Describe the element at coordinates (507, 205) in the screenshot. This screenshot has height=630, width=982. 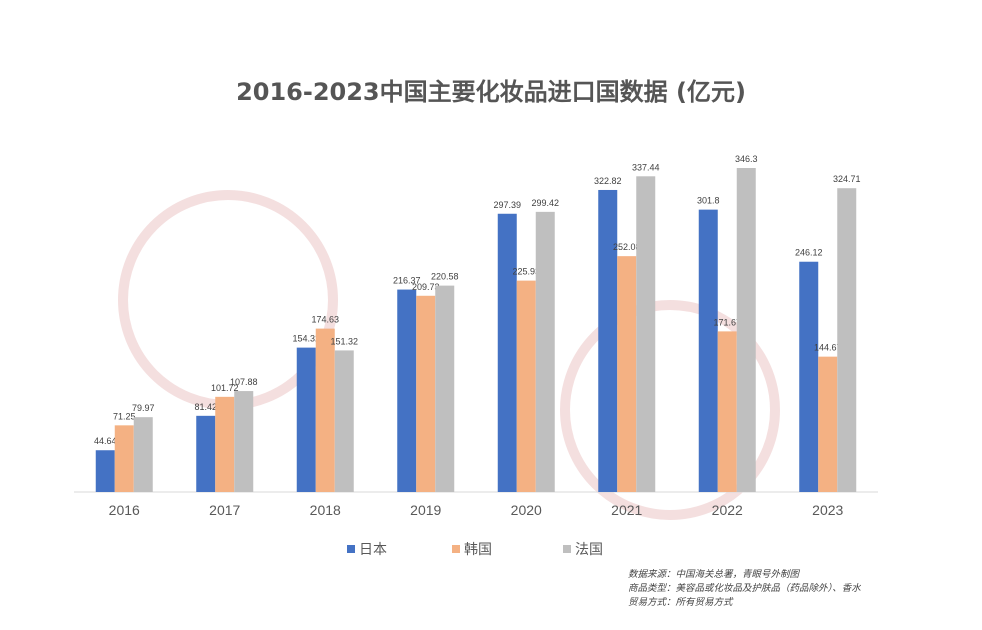
I see `data-label: 297.39` at that location.